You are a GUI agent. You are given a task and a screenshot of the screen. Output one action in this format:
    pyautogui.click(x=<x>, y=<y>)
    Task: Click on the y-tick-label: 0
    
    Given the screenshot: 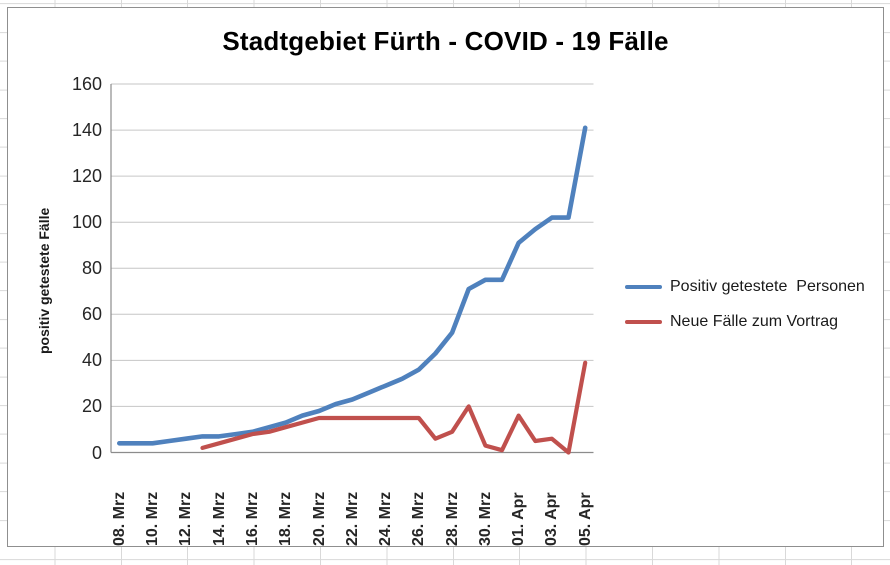 What is the action you would take?
    pyautogui.click(x=96, y=452)
    